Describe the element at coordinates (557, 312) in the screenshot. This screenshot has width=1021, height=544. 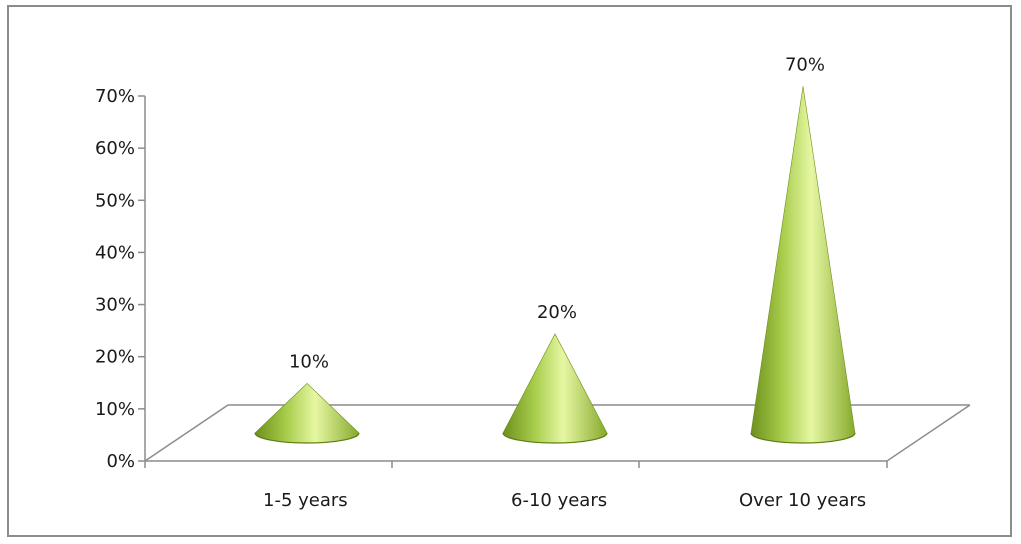
I see `data-label: 20%` at that location.